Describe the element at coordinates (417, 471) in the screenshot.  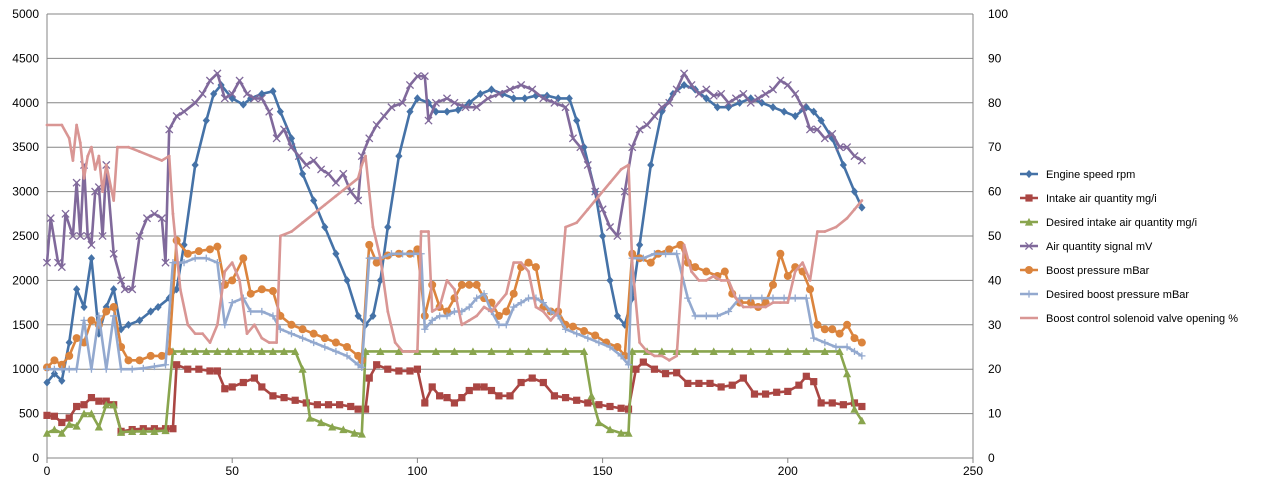
I see `x-tick-label: 100` at that location.